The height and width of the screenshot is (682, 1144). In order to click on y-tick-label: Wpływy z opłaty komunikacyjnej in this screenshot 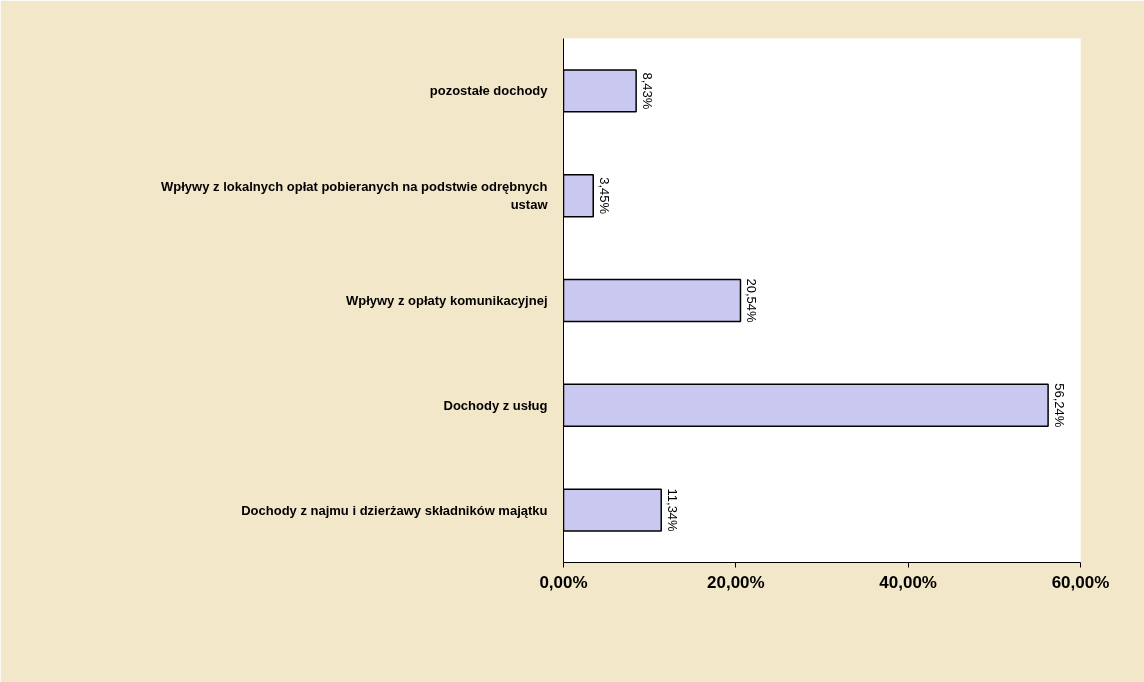, I will do `click(446, 300)`.